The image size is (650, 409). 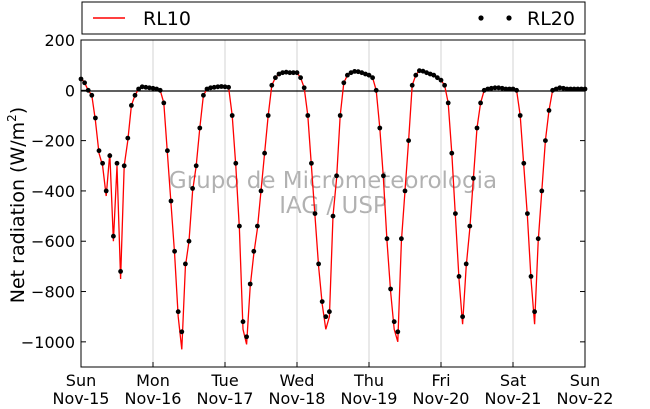 What do you see at coordinates (551, 19) in the screenshot?
I see `legend-rl20-label: RL20` at bounding box center [551, 19].